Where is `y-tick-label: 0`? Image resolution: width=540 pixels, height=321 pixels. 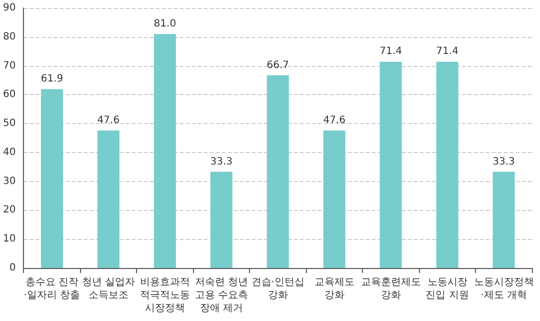 y-tick-label: 0 is located at coordinates (12, 268).